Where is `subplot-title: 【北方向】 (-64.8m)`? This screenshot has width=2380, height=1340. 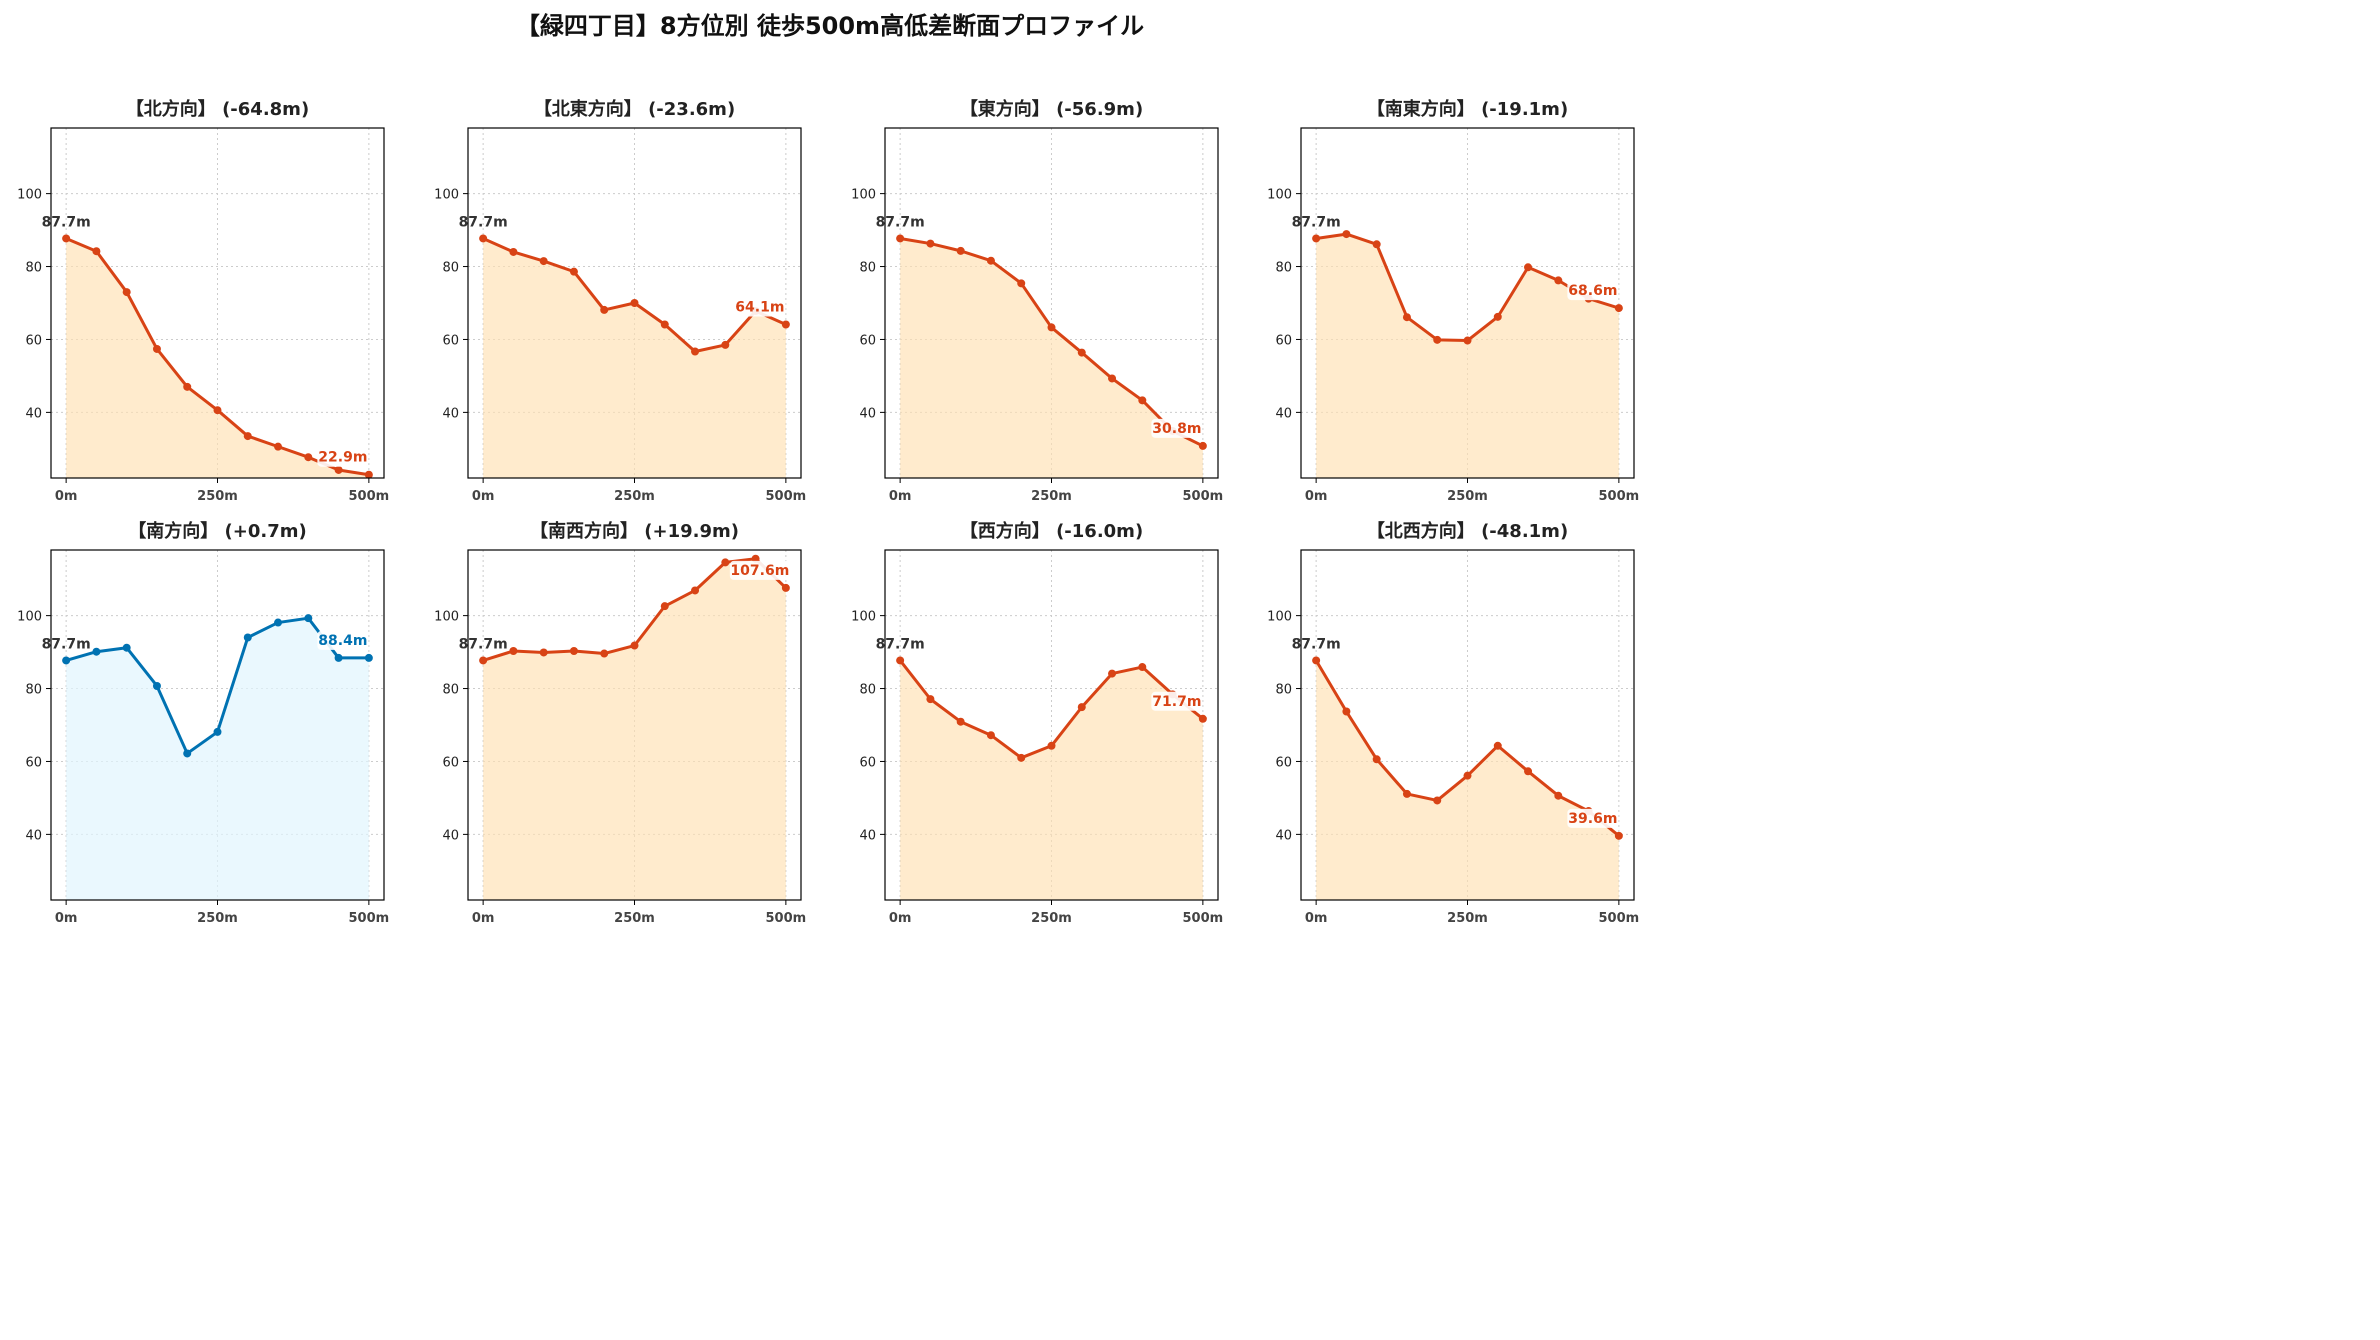 subplot-title: 【北方向】 (-64.8m) is located at coordinates (217, 109).